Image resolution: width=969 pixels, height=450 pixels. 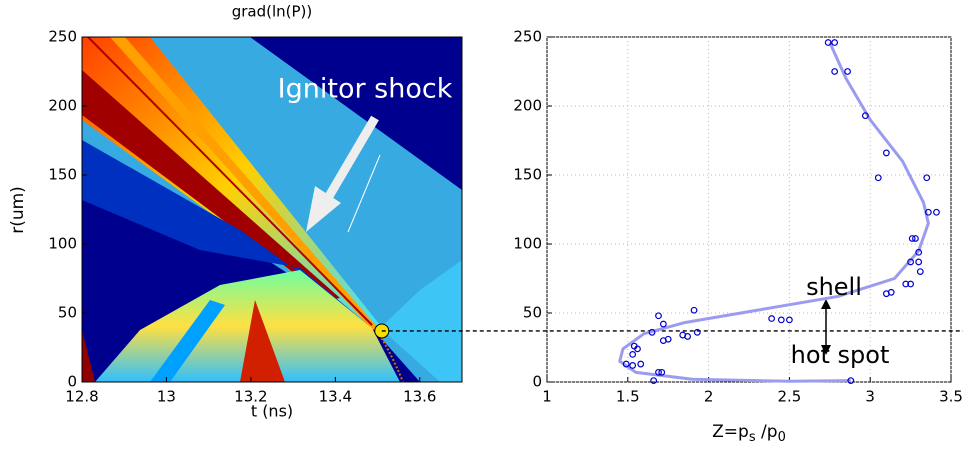 I want to click on x-axis-label: t (ns), so click(x=272, y=411).